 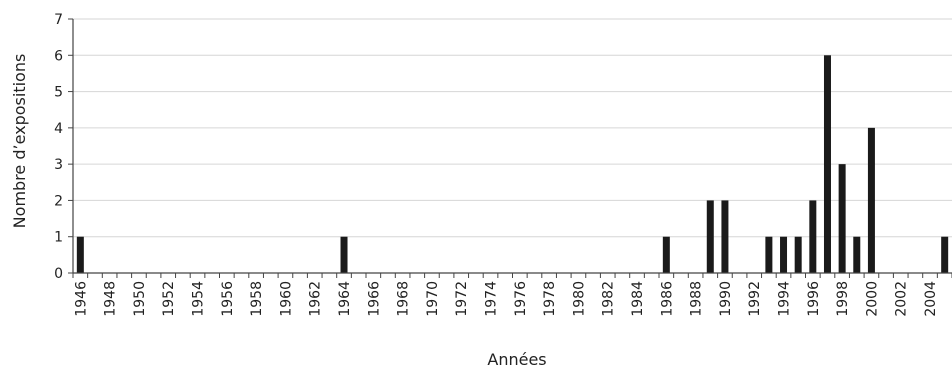 What do you see at coordinates (842, 218) in the screenshot?
I see `bar-1998` at bounding box center [842, 218].